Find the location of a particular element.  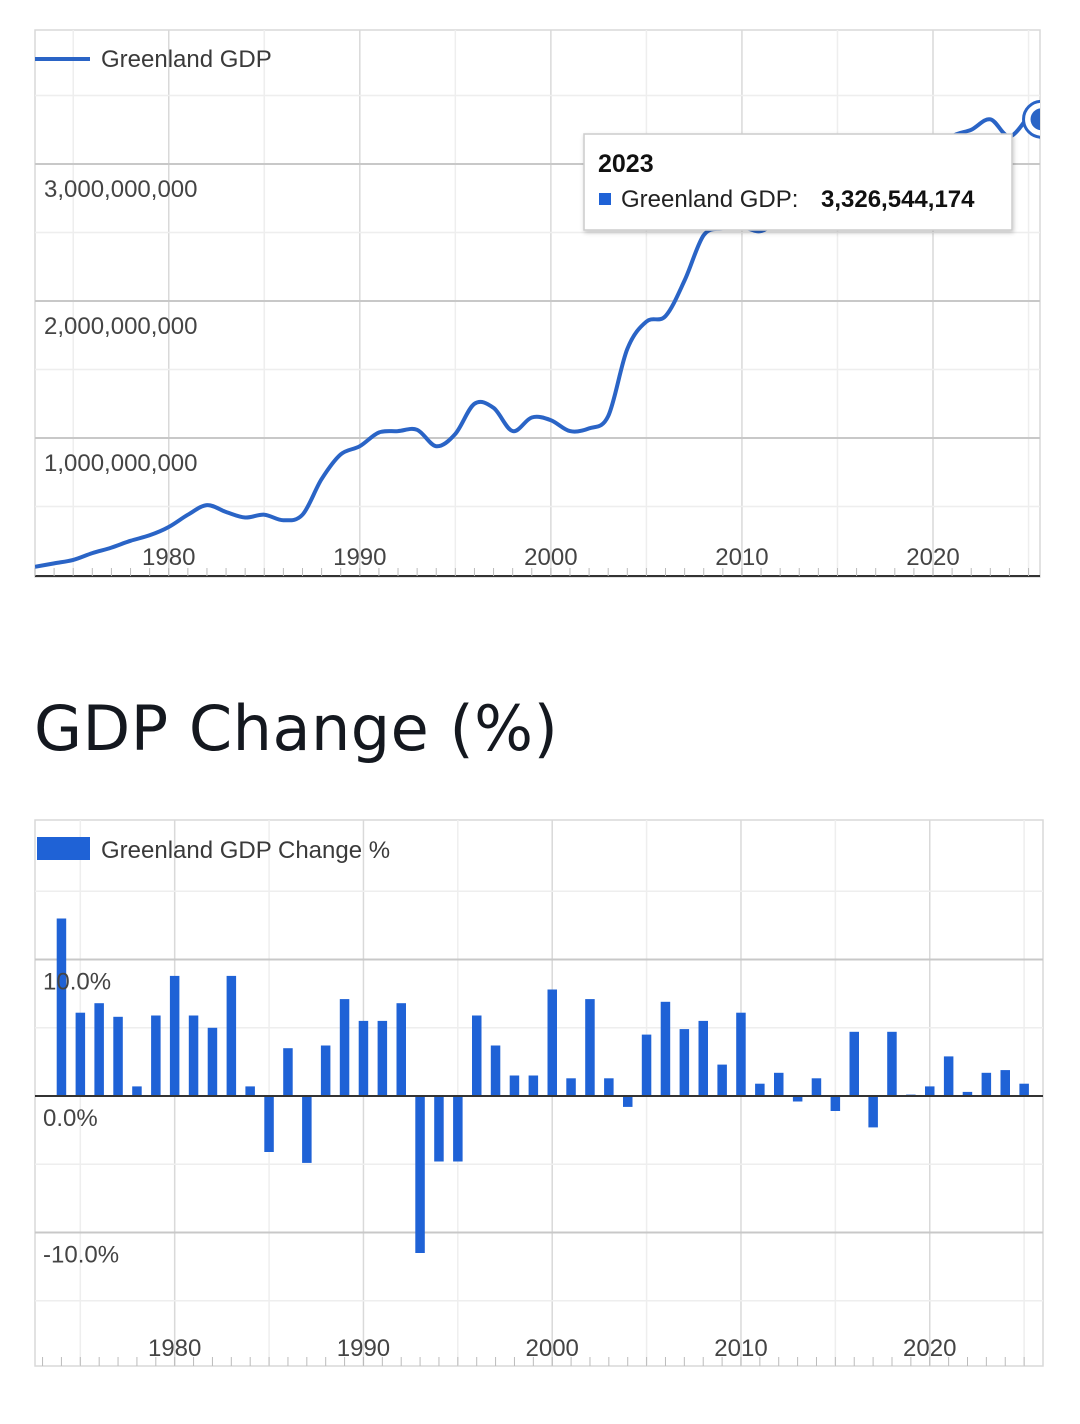

y-tick-label: -10.0% is located at coordinates (81, 1255).